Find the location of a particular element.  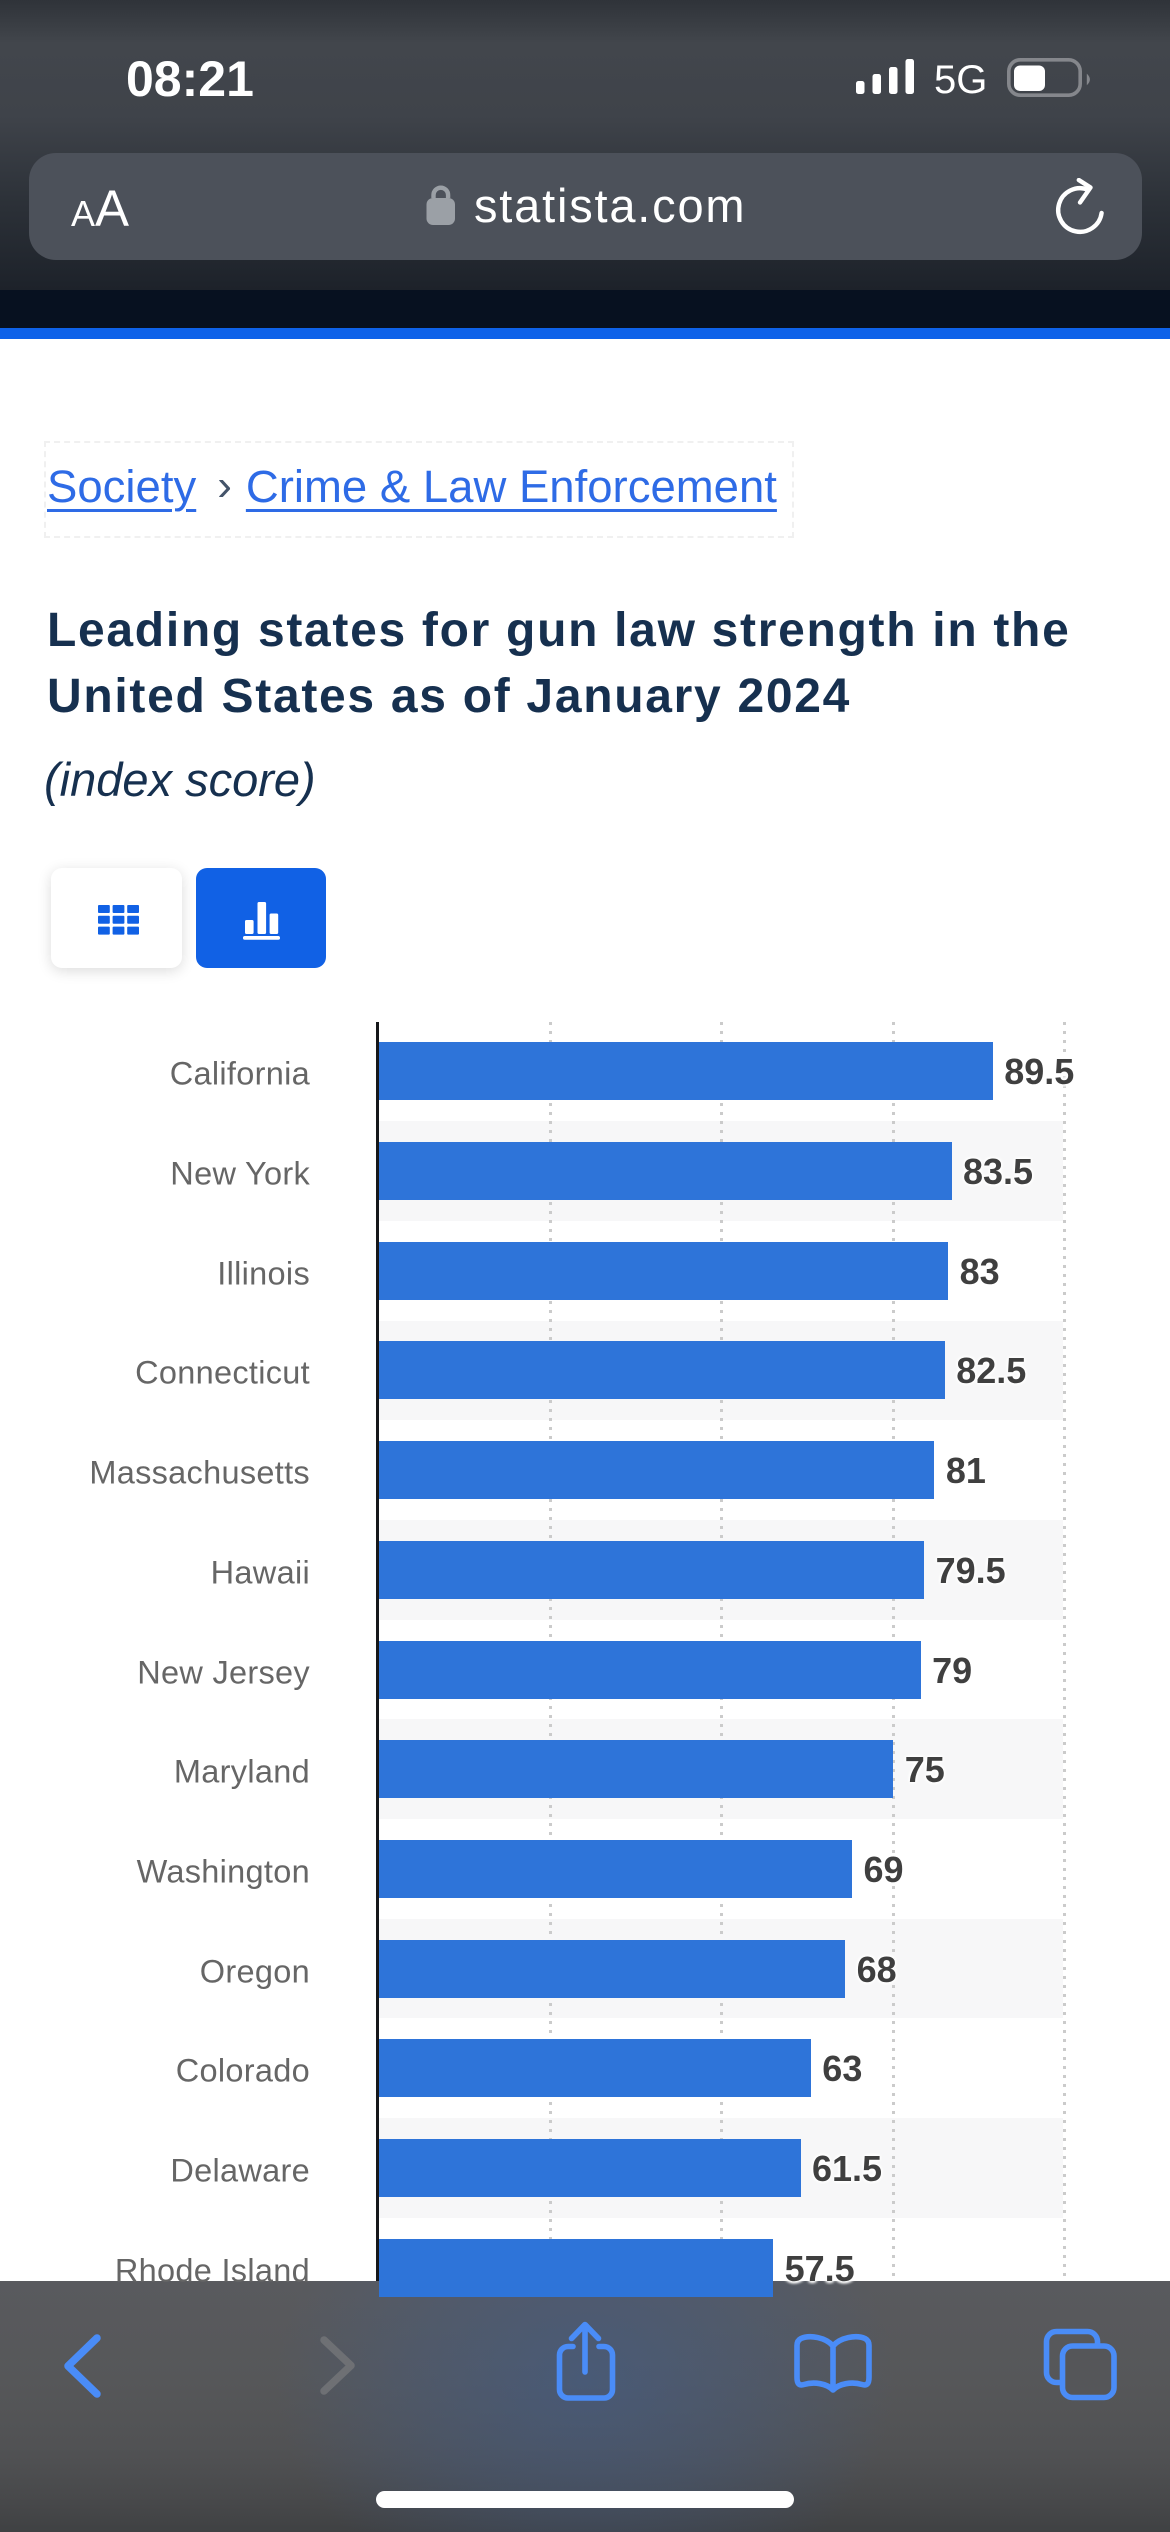

svg-text: 5G is located at coordinates (960, 80).